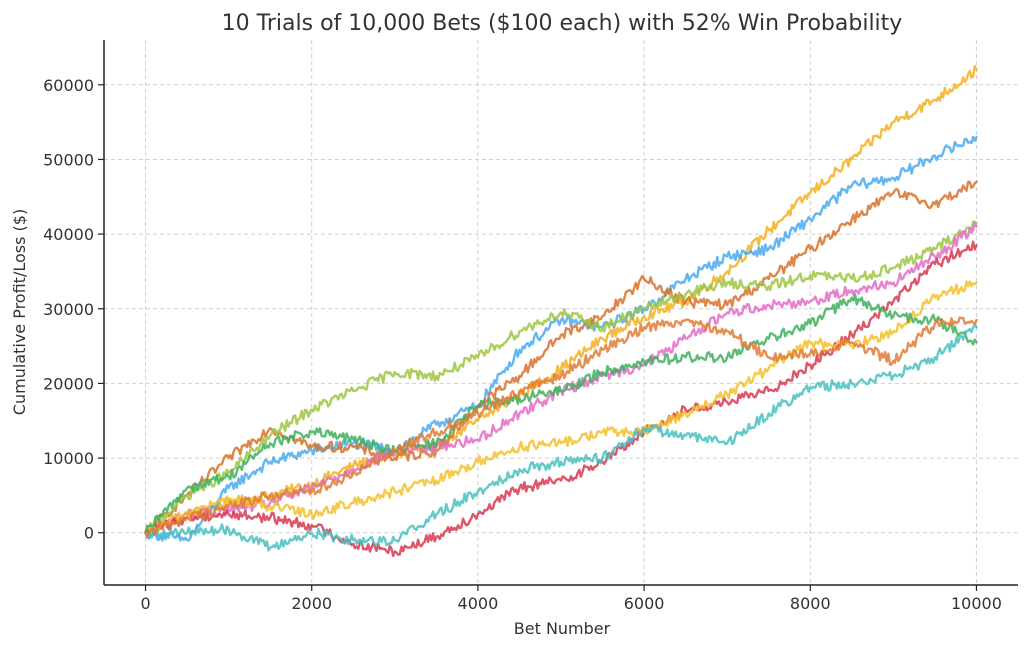 The height and width of the screenshot is (647, 1024). What do you see at coordinates (644, 603) in the screenshot?
I see `x-tick-label: 6000` at bounding box center [644, 603].